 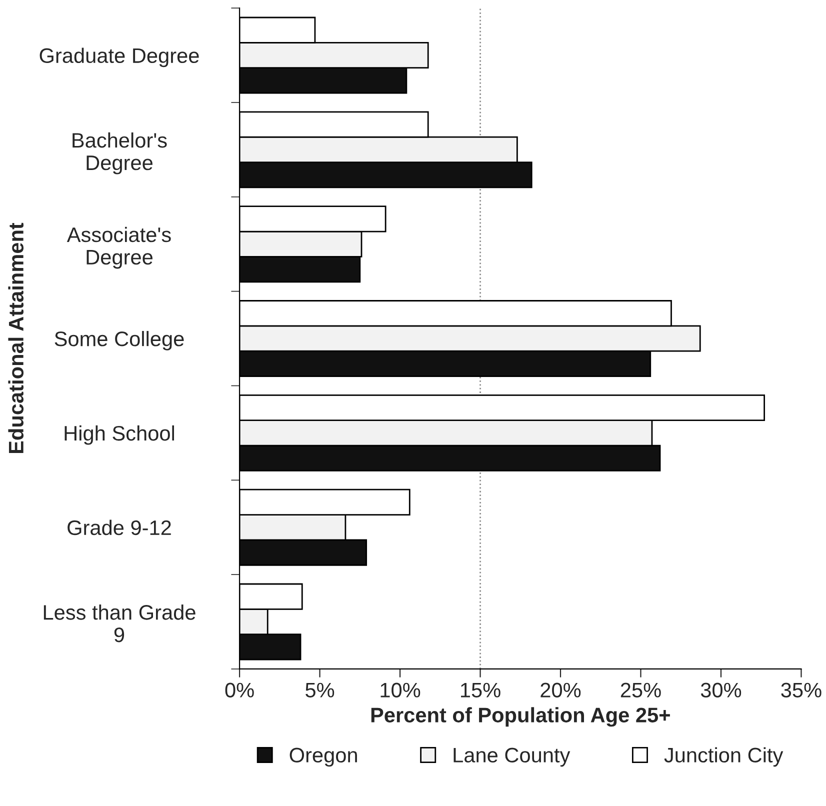 What do you see at coordinates (400, 690) in the screenshot?
I see `x-tick-label: 10%` at bounding box center [400, 690].